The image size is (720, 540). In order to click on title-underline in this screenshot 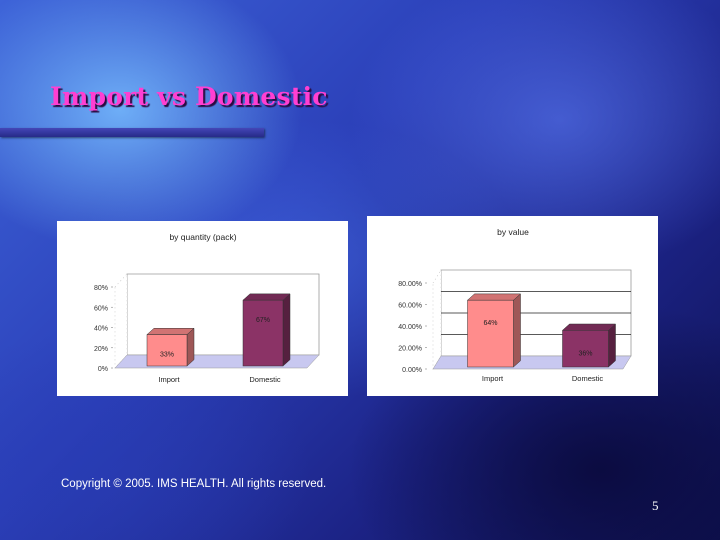, I will do `click(132, 132)`.